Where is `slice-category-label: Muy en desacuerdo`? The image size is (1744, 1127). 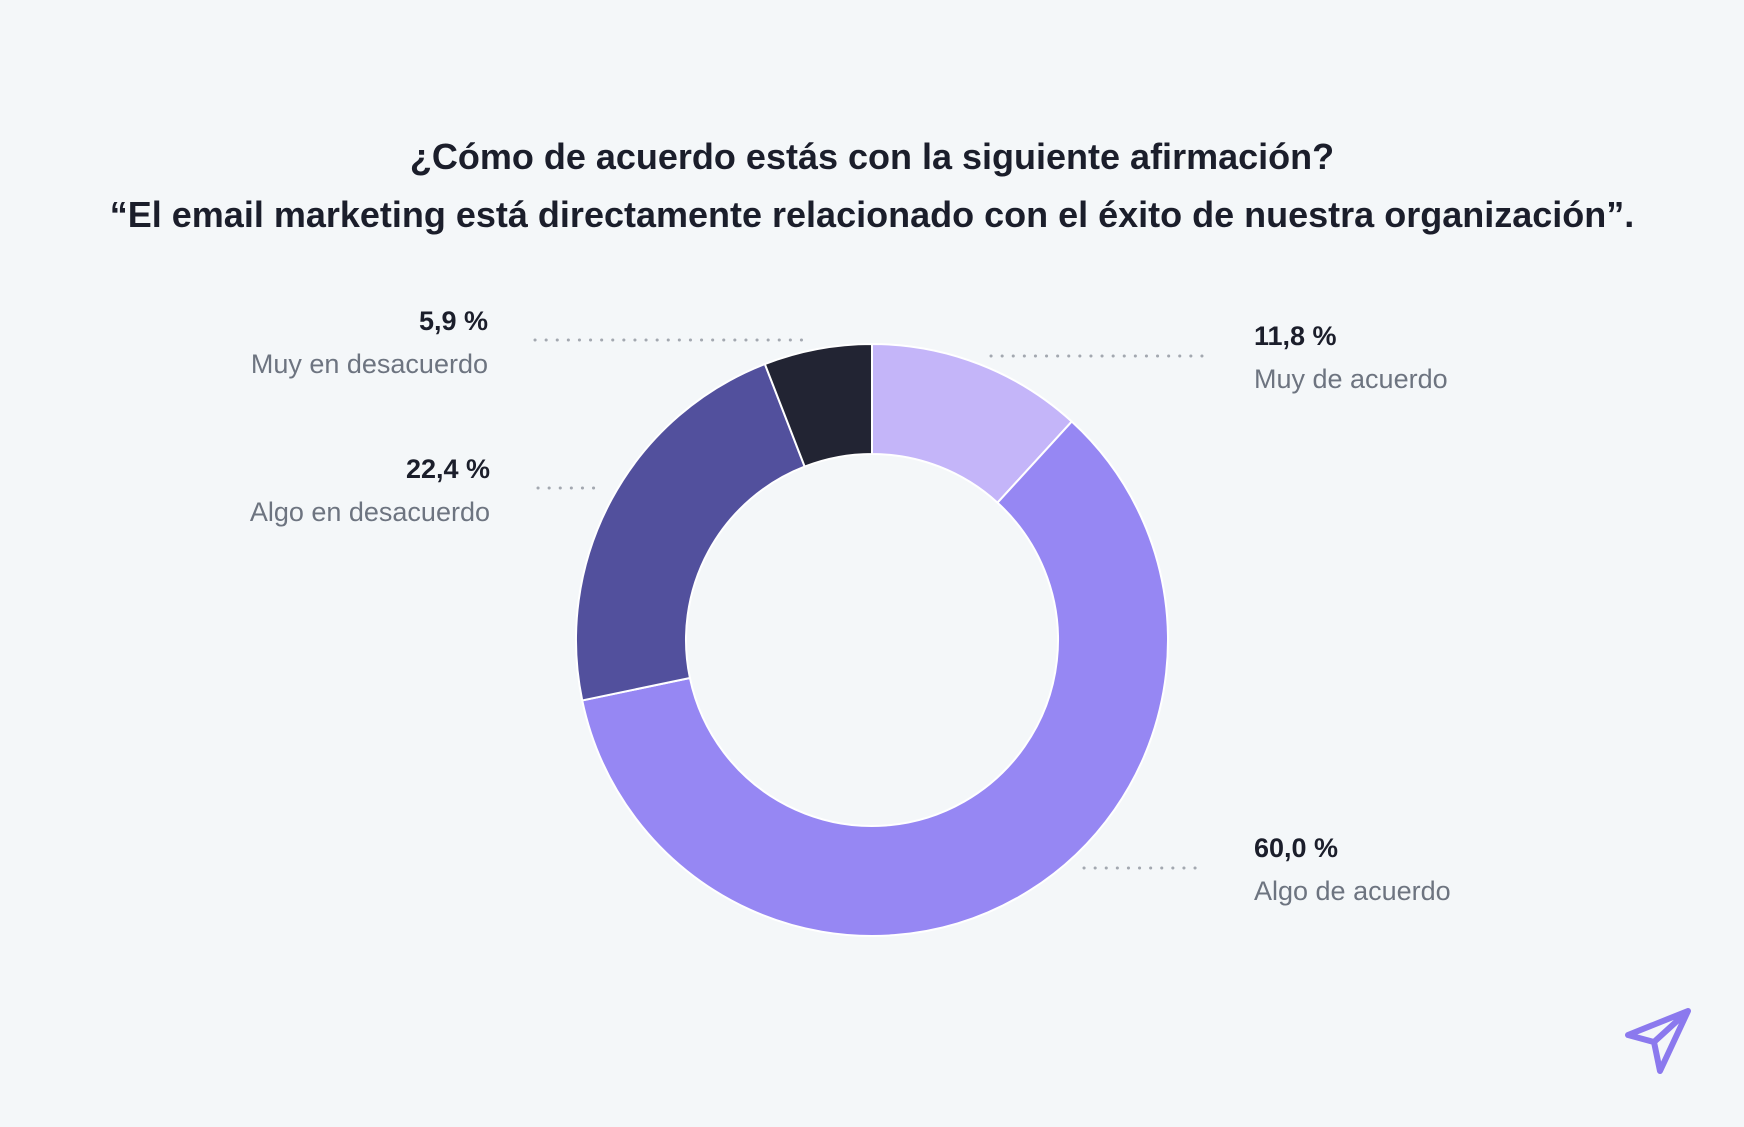 slice-category-label: Muy en desacuerdo is located at coordinates (369, 364).